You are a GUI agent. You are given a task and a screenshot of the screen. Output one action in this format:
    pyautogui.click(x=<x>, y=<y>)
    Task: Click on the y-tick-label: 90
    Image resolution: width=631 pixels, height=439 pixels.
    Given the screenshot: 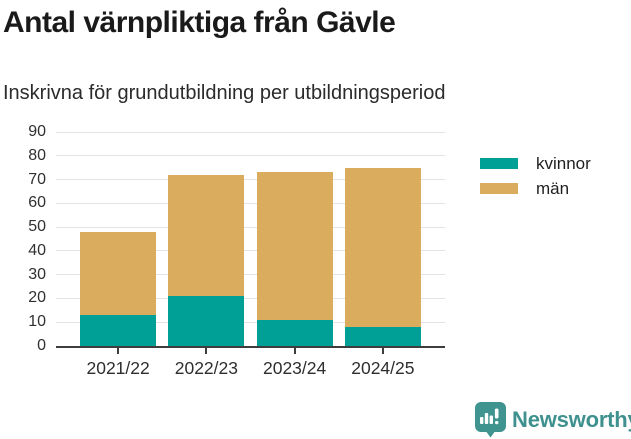 What is the action you would take?
    pyautogui.click(x=37, y=131)
    